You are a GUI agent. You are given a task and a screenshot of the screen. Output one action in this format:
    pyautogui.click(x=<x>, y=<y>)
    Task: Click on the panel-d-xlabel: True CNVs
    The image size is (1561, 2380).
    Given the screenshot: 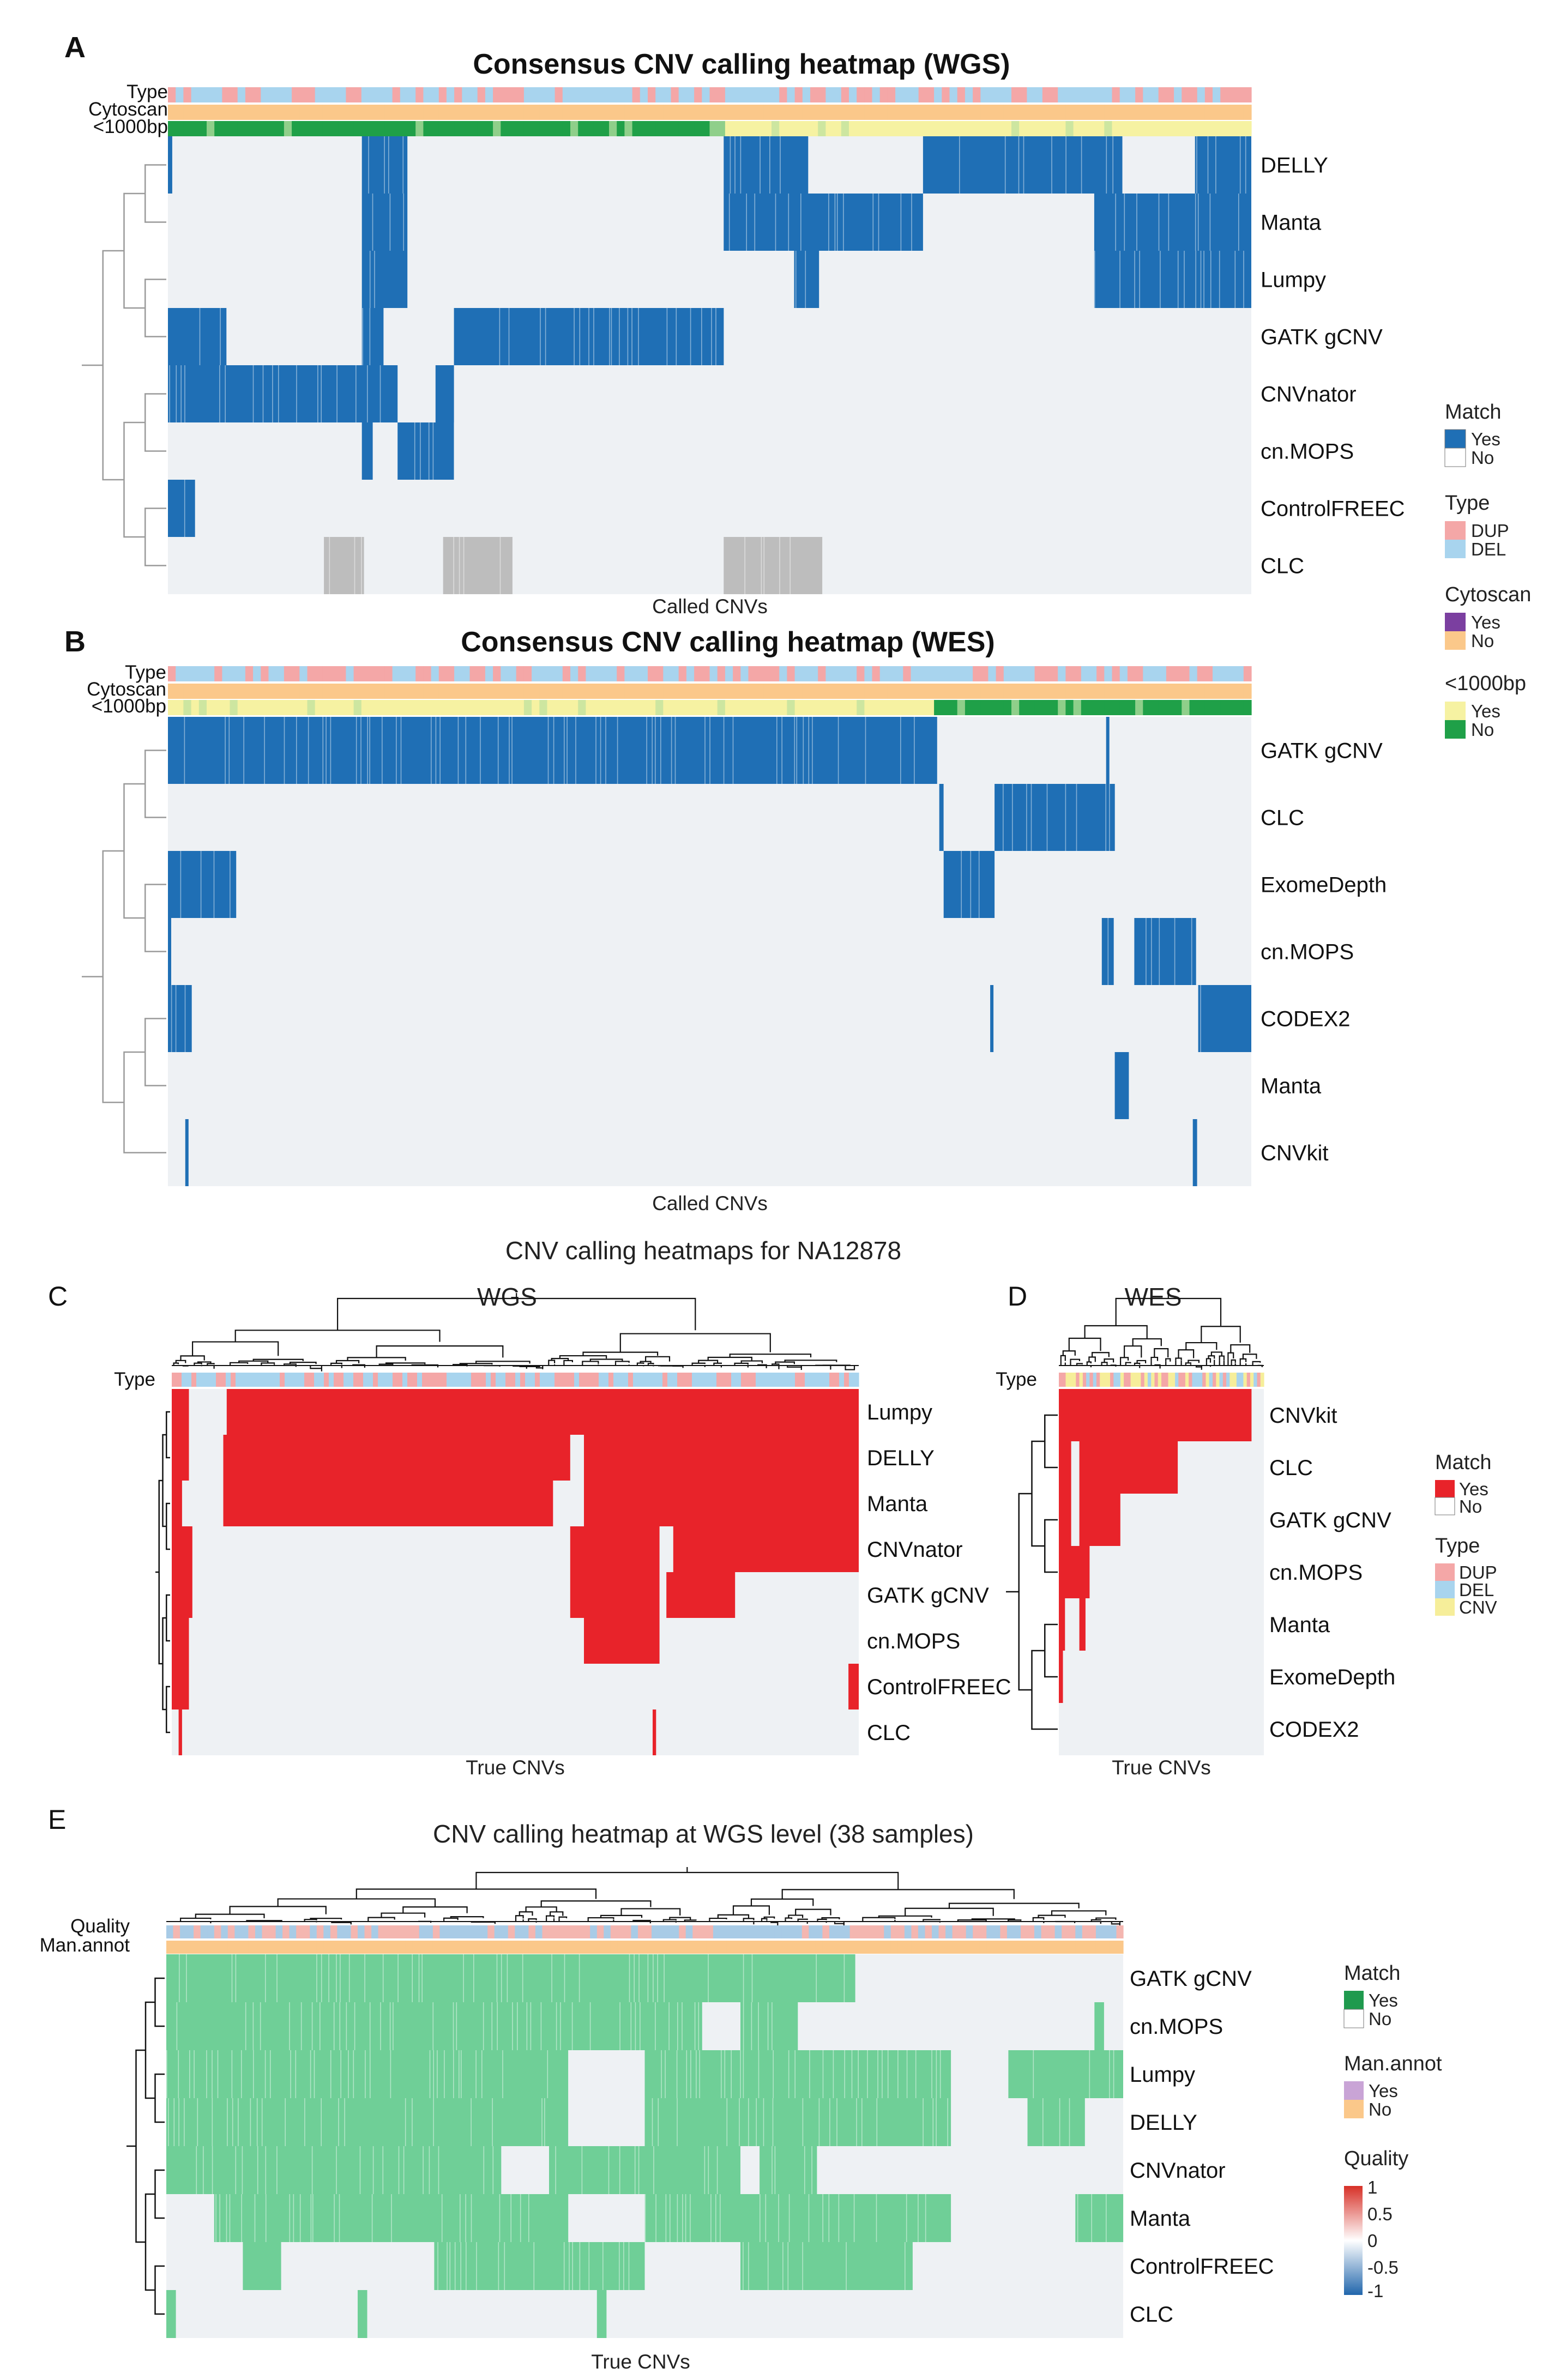 What is the action you would take?
    pyautogui.click(x=1161, y=1767)
    